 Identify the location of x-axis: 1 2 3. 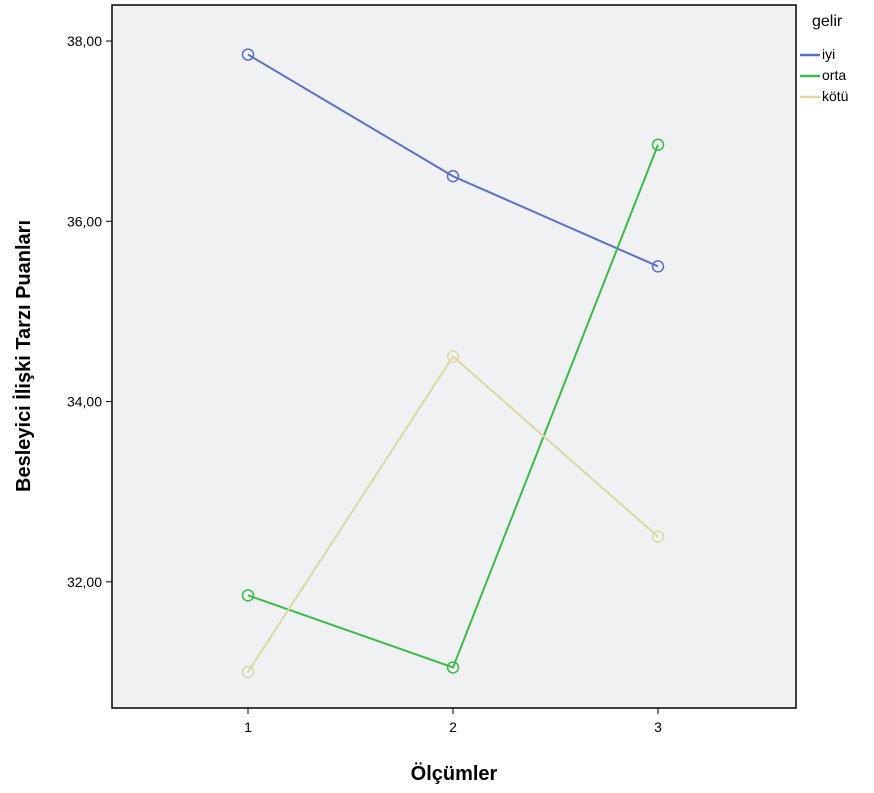
(453, 721).